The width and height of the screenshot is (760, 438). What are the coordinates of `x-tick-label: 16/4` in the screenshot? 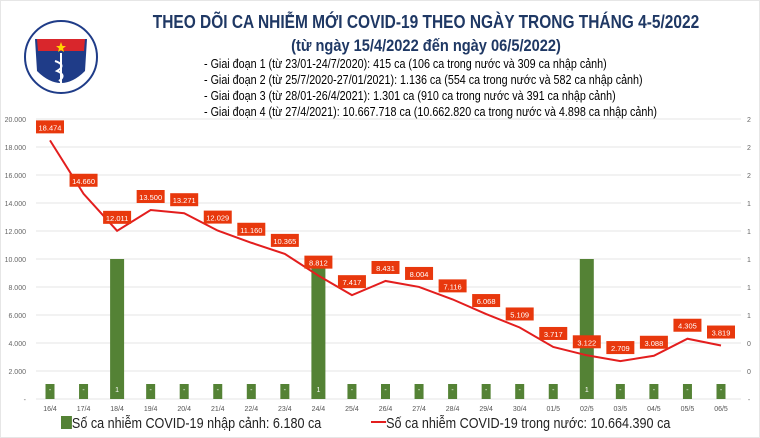 It's located at (50, 409).